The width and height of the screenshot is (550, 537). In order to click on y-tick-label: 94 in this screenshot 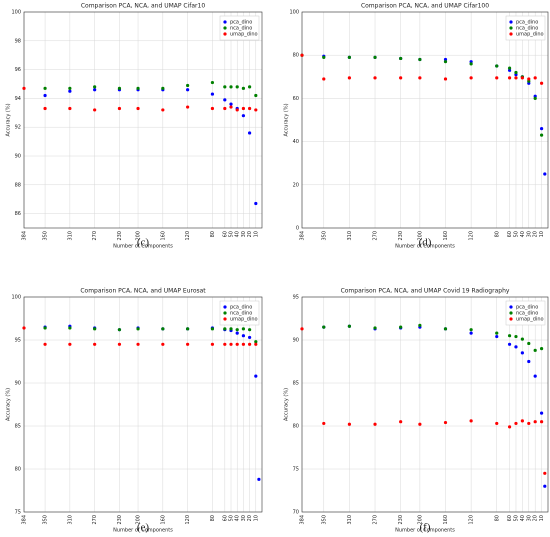, I will do `click(18, 99)`.